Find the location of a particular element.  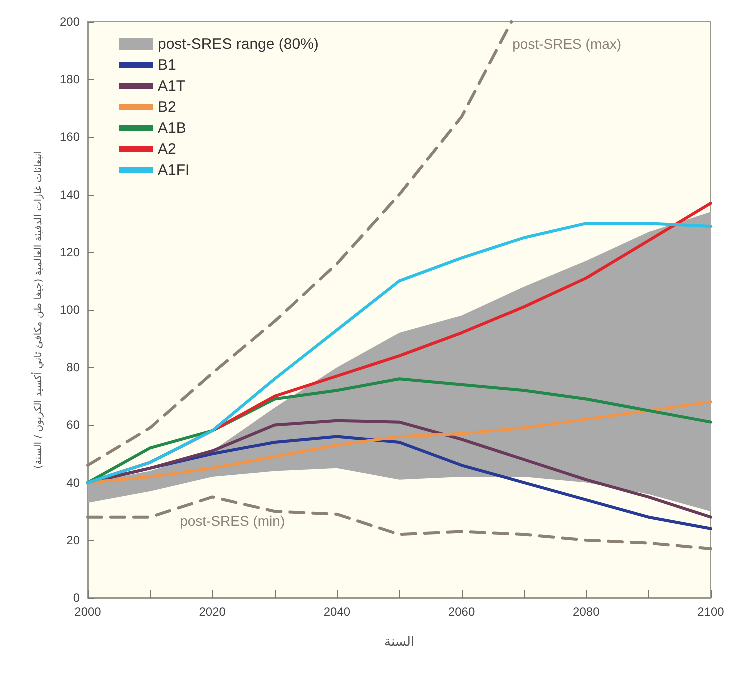

legend-label: A2 is located at coordinates (167, 149).